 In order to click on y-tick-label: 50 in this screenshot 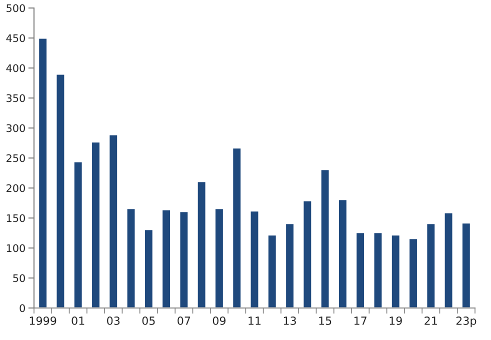, I will do `click(19, 278)`.